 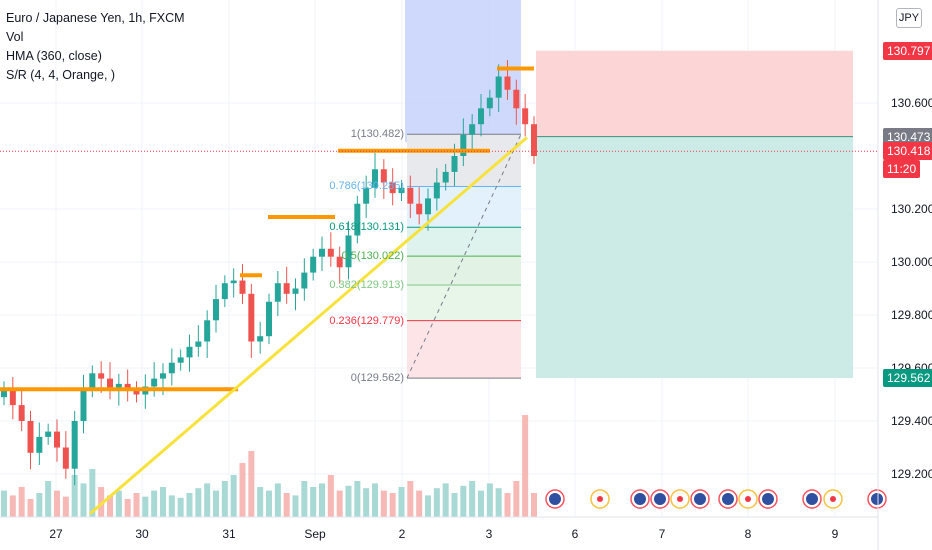 I want to click on time-axis-tick: 3, so click(x=489, y=534).